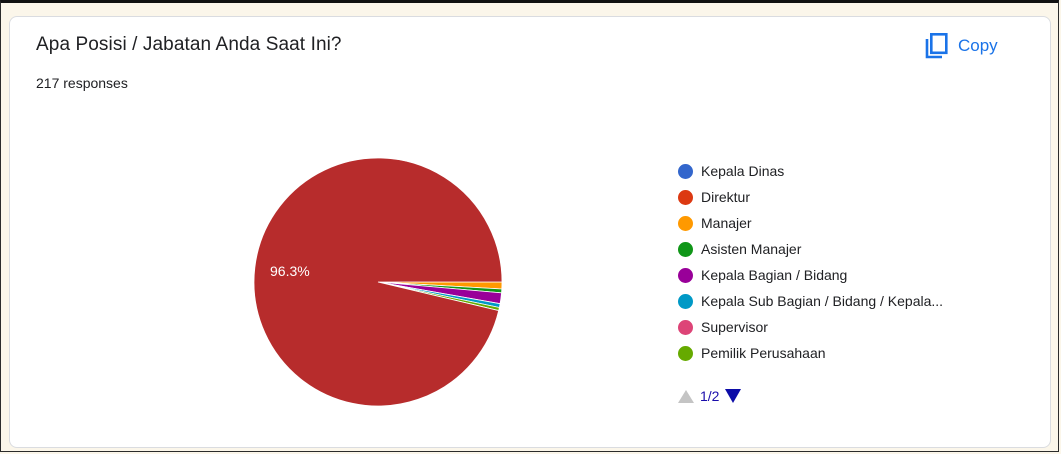 The image size is (1061, 454). I want to click on legend-label: Supervisor, so click(734, 327).